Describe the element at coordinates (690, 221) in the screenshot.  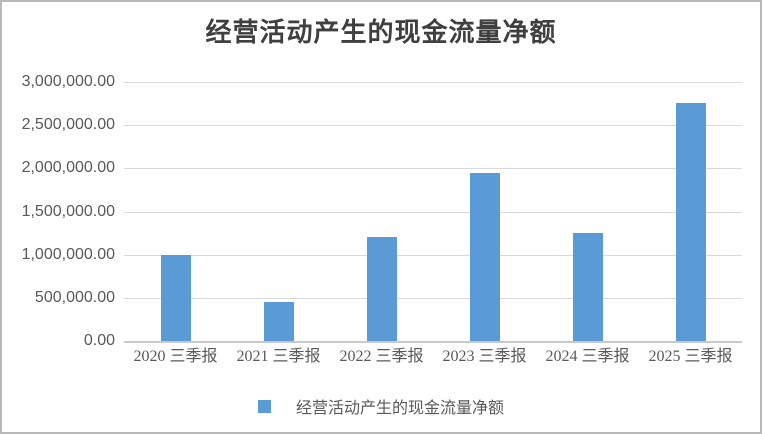
I see `bar-2025 三季报` at that location.